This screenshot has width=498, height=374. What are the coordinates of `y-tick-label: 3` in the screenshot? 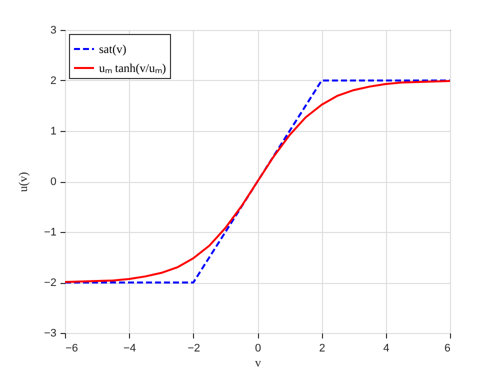 It's located at (53, 30).